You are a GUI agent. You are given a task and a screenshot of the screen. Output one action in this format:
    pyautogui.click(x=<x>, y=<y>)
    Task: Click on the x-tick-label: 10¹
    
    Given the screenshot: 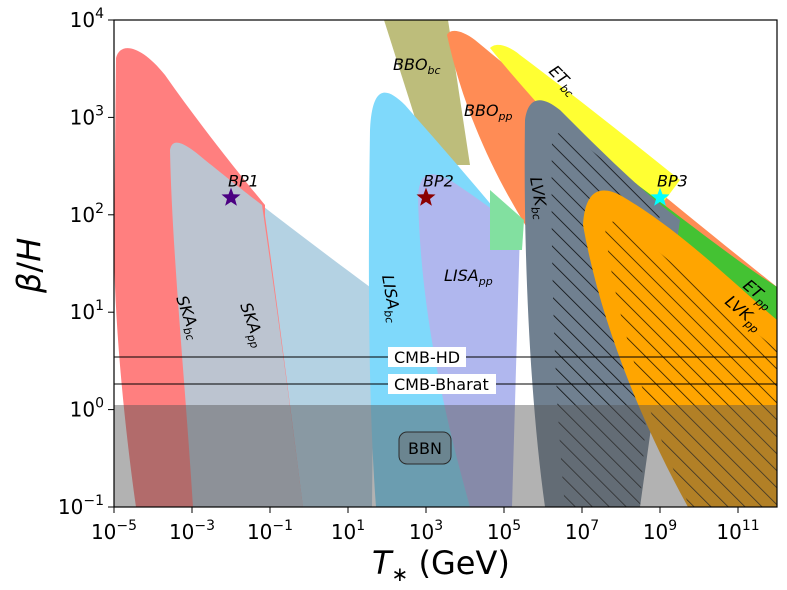 What is the action you would take?
    pyautogui.click(x=348, y=531)
    